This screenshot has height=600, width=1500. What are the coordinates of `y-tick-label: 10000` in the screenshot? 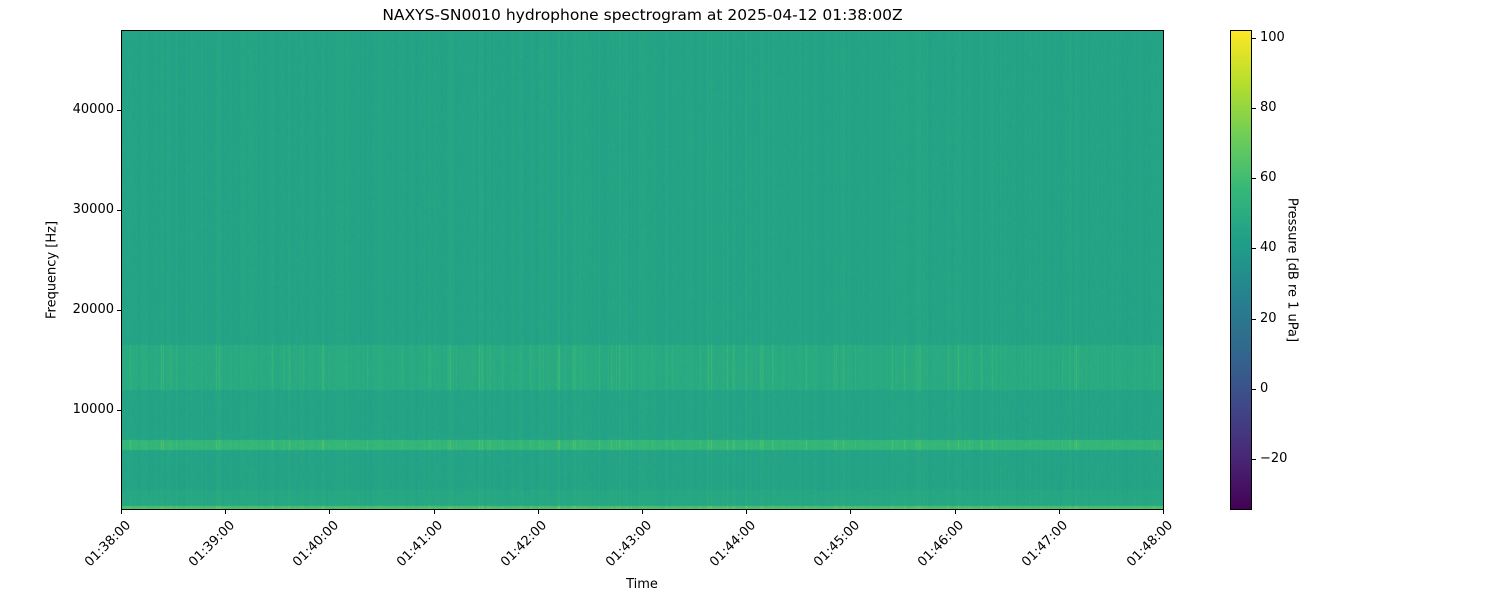 It's located at (93, 409).